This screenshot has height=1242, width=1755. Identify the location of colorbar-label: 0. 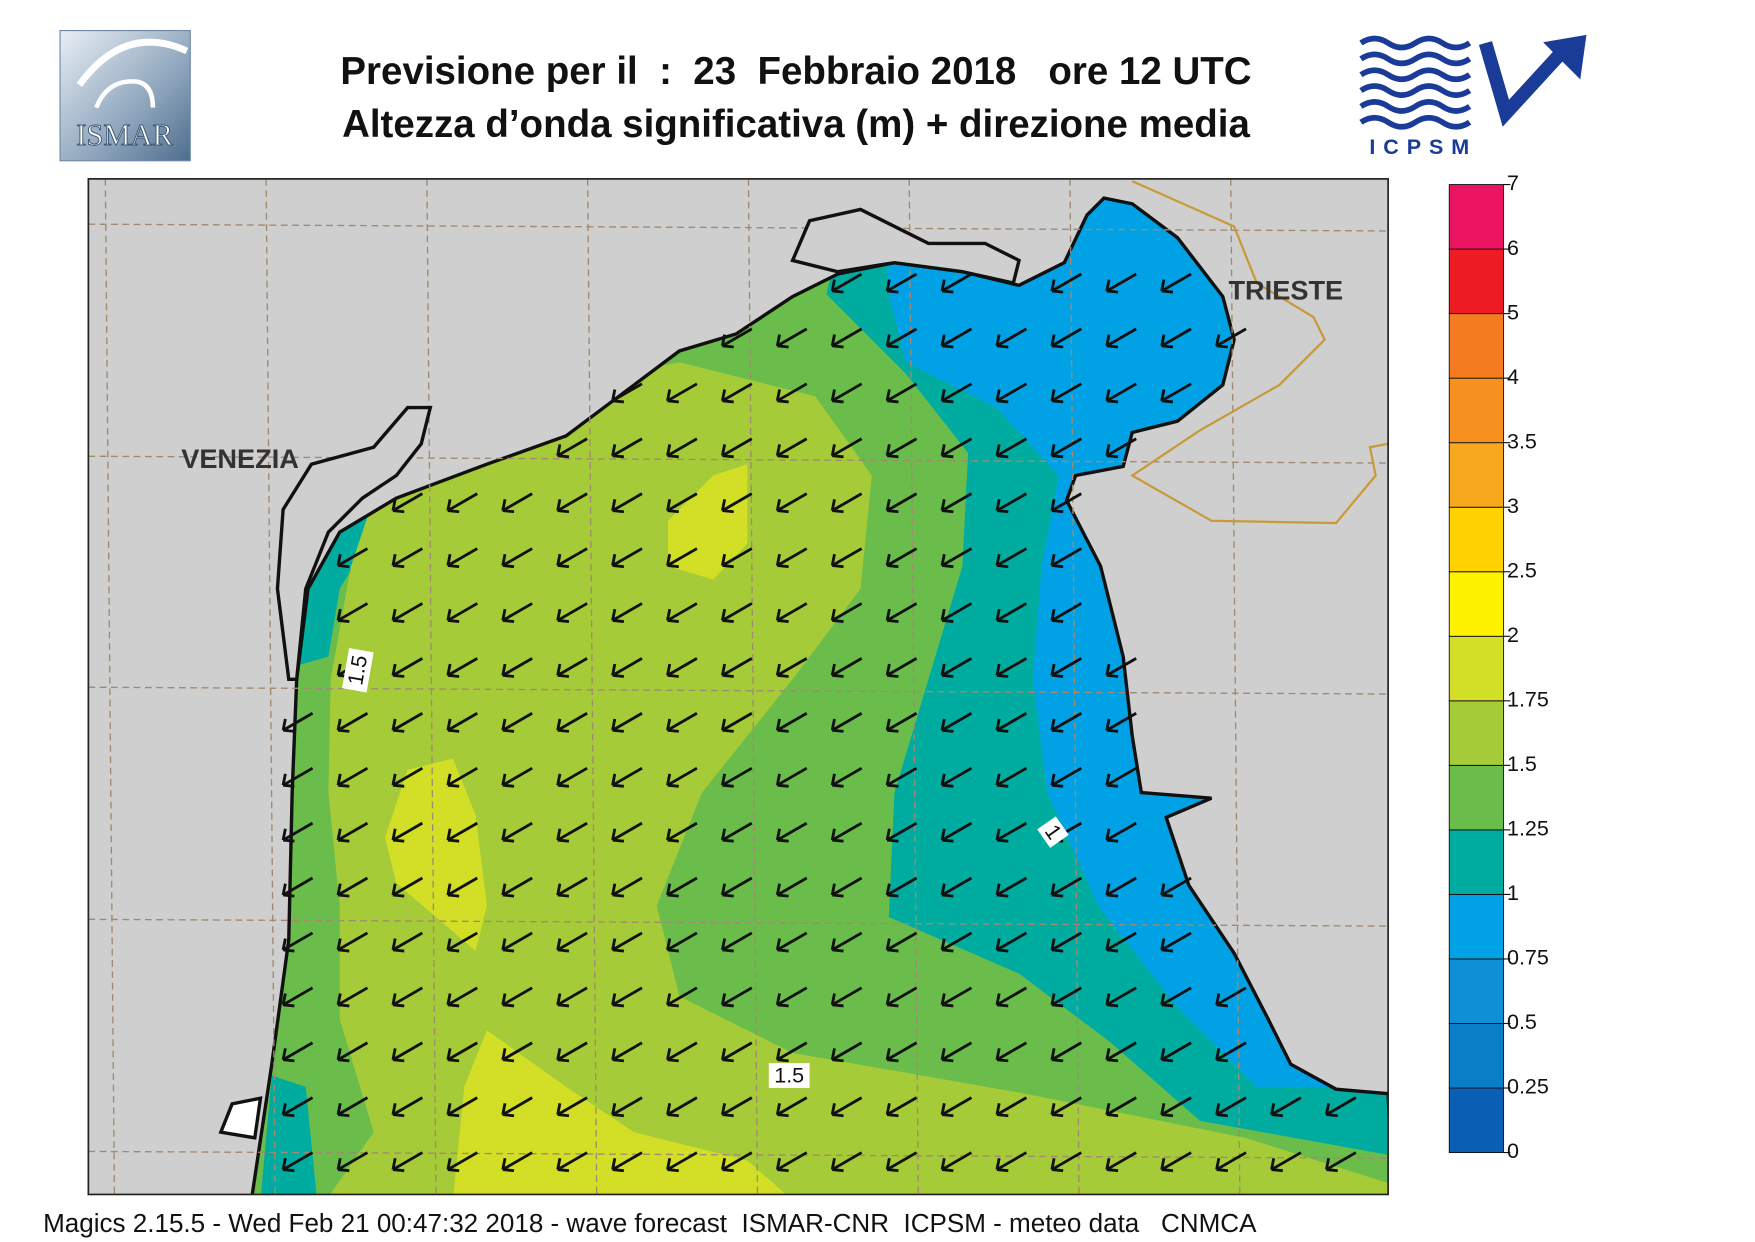
(1513, 1151).